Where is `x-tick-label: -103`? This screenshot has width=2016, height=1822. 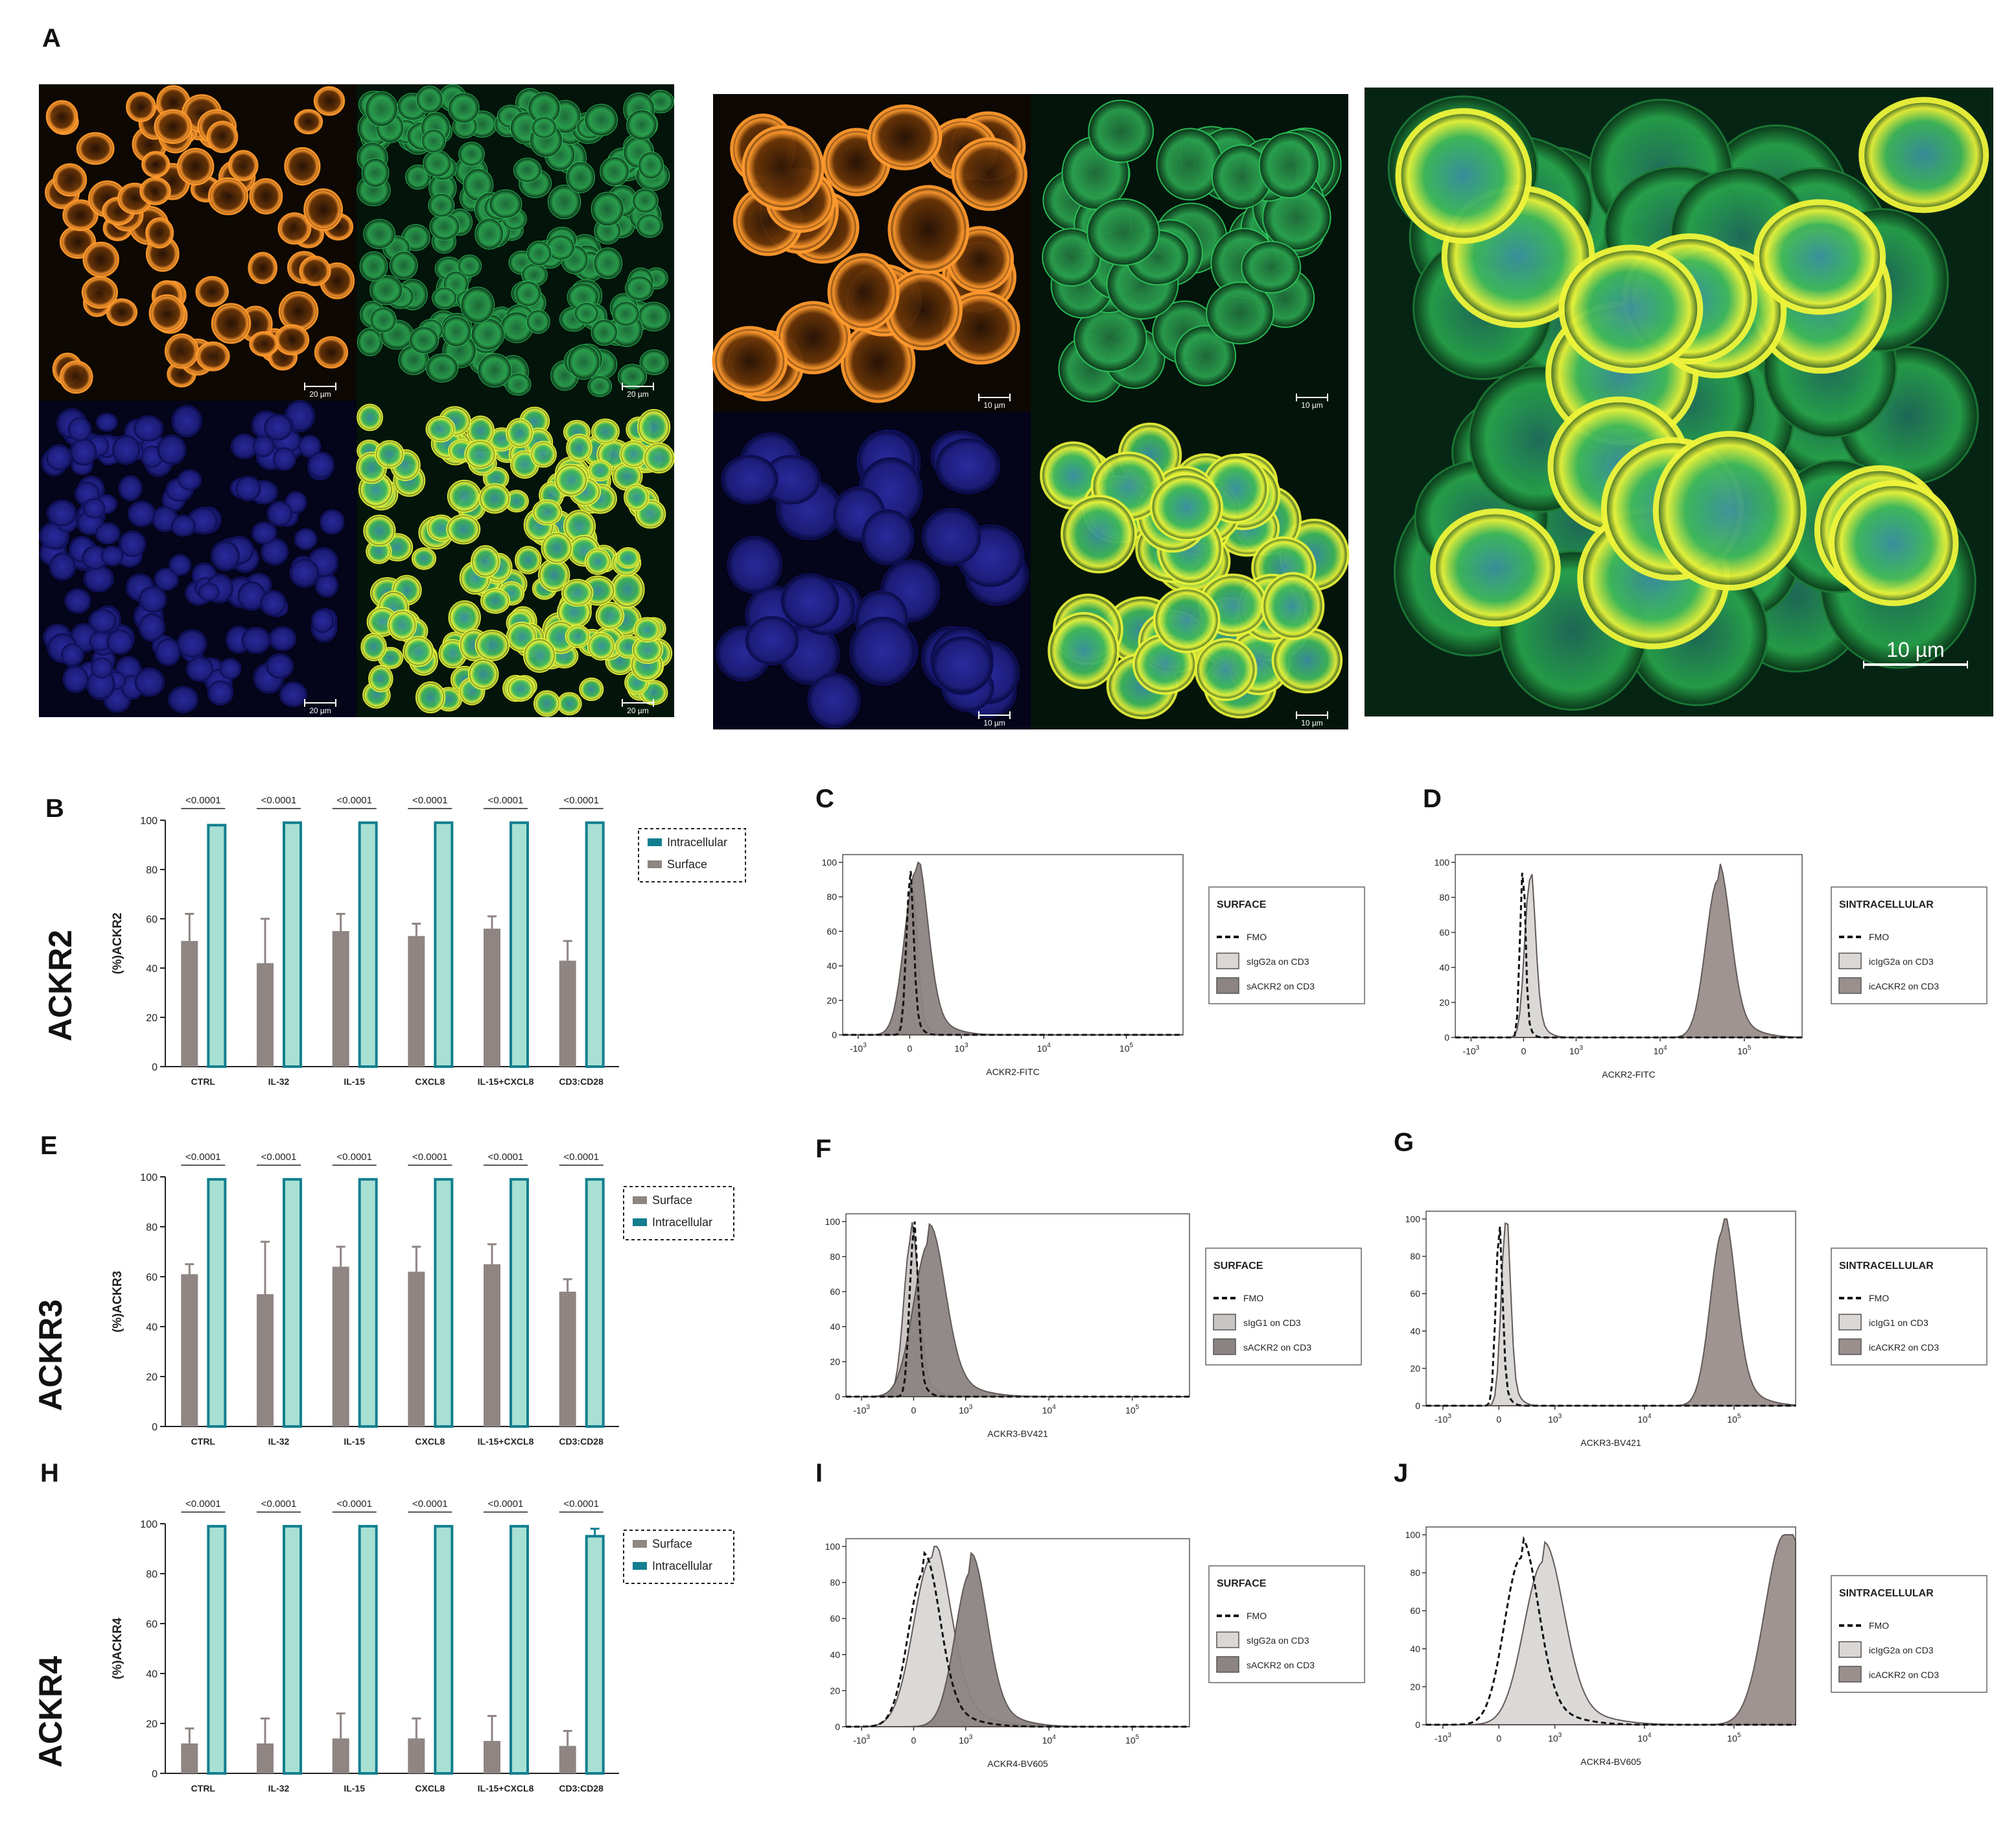
x-tick-label: -103 is located at coordinates (1471, 1050).